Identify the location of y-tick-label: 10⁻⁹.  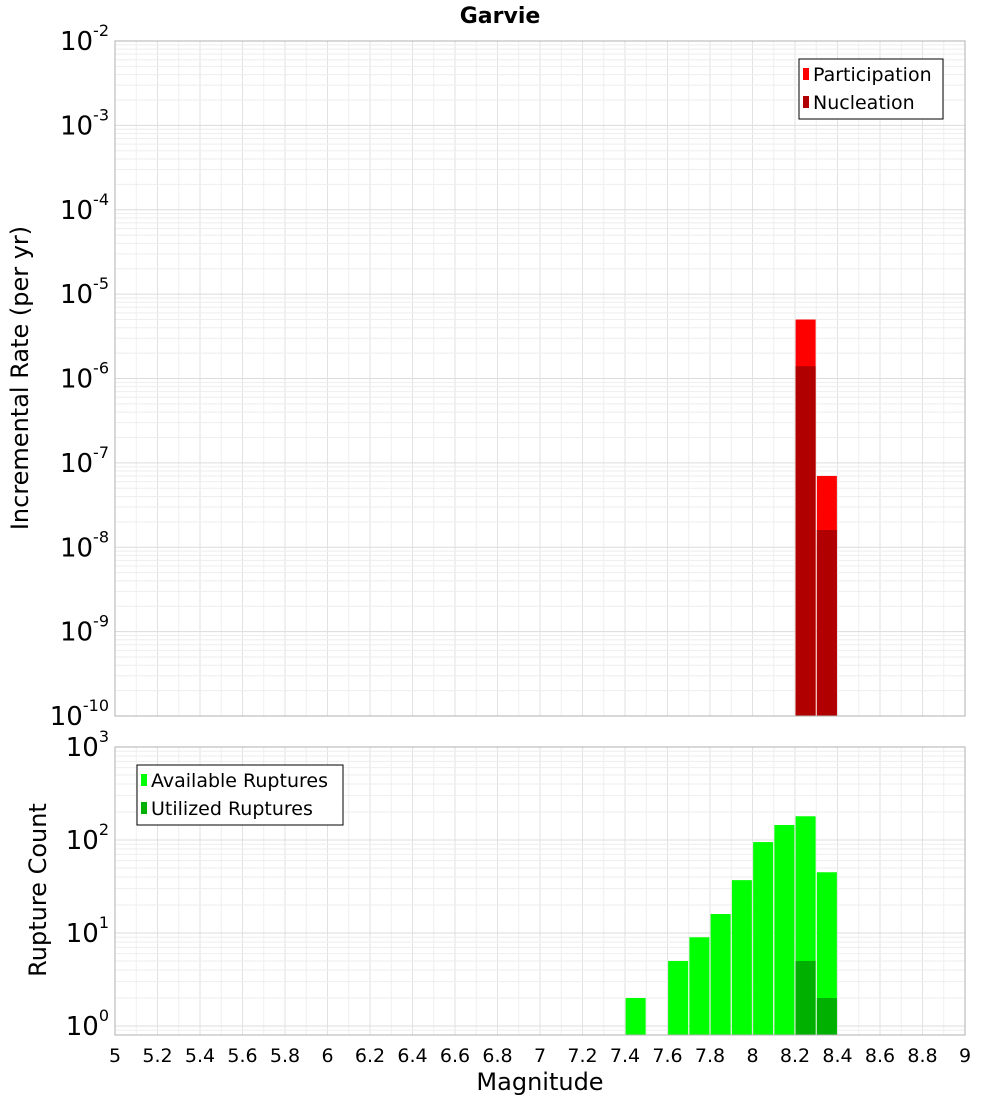
(84, 630).